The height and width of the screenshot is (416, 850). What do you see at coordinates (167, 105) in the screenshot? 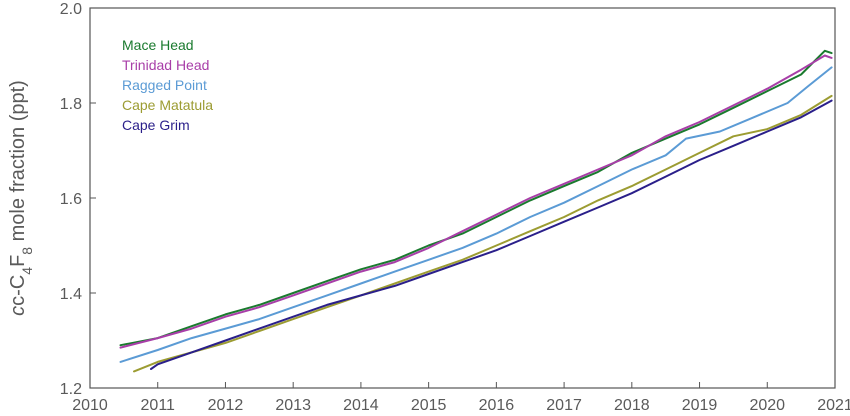
I see `legend-label-cape-matatula: Cape Matatula` at bounding box center [167, 105].